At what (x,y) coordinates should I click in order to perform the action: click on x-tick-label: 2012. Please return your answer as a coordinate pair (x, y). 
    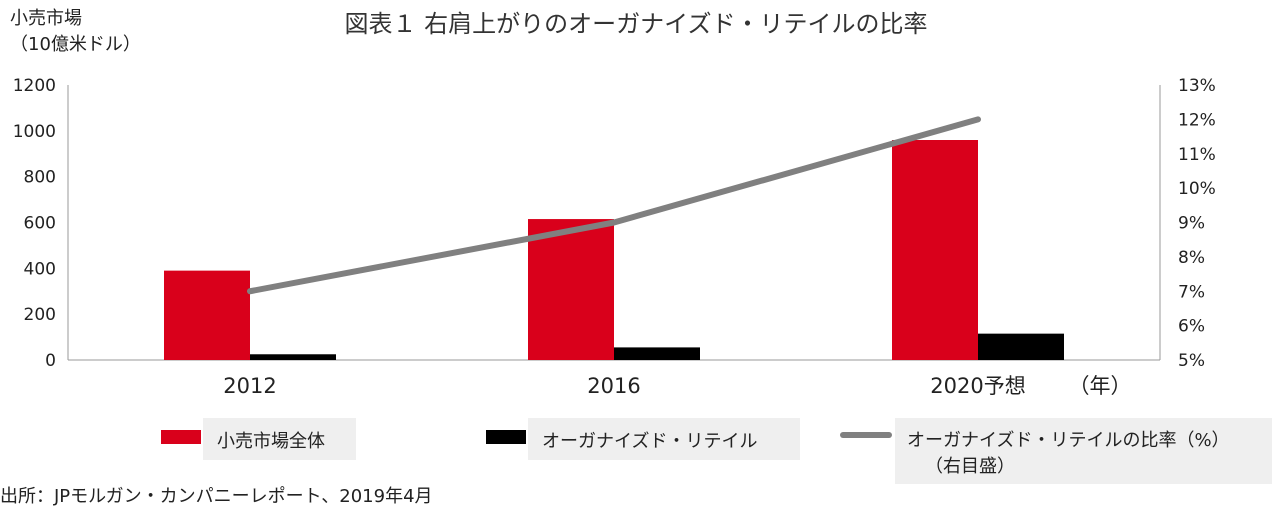
    Looking at the image, I should click on (249, 386).